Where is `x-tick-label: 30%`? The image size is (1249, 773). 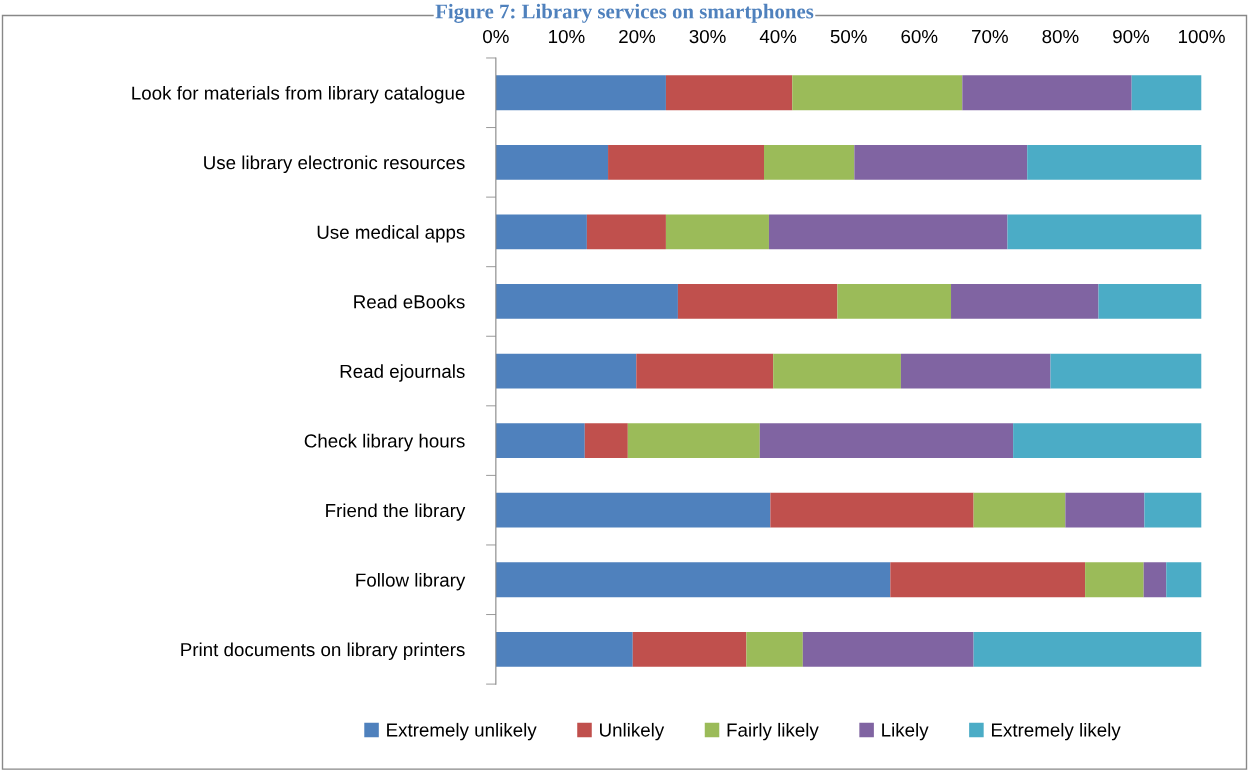 x-tick-label: 30% is located at coordinates (707, 36).